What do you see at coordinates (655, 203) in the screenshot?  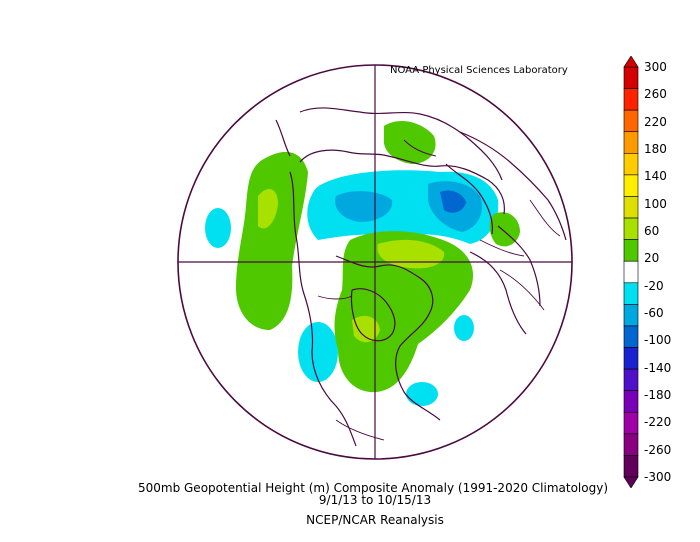 I see `colorbar-tick-label: 100` at bounding box center [655, 203].